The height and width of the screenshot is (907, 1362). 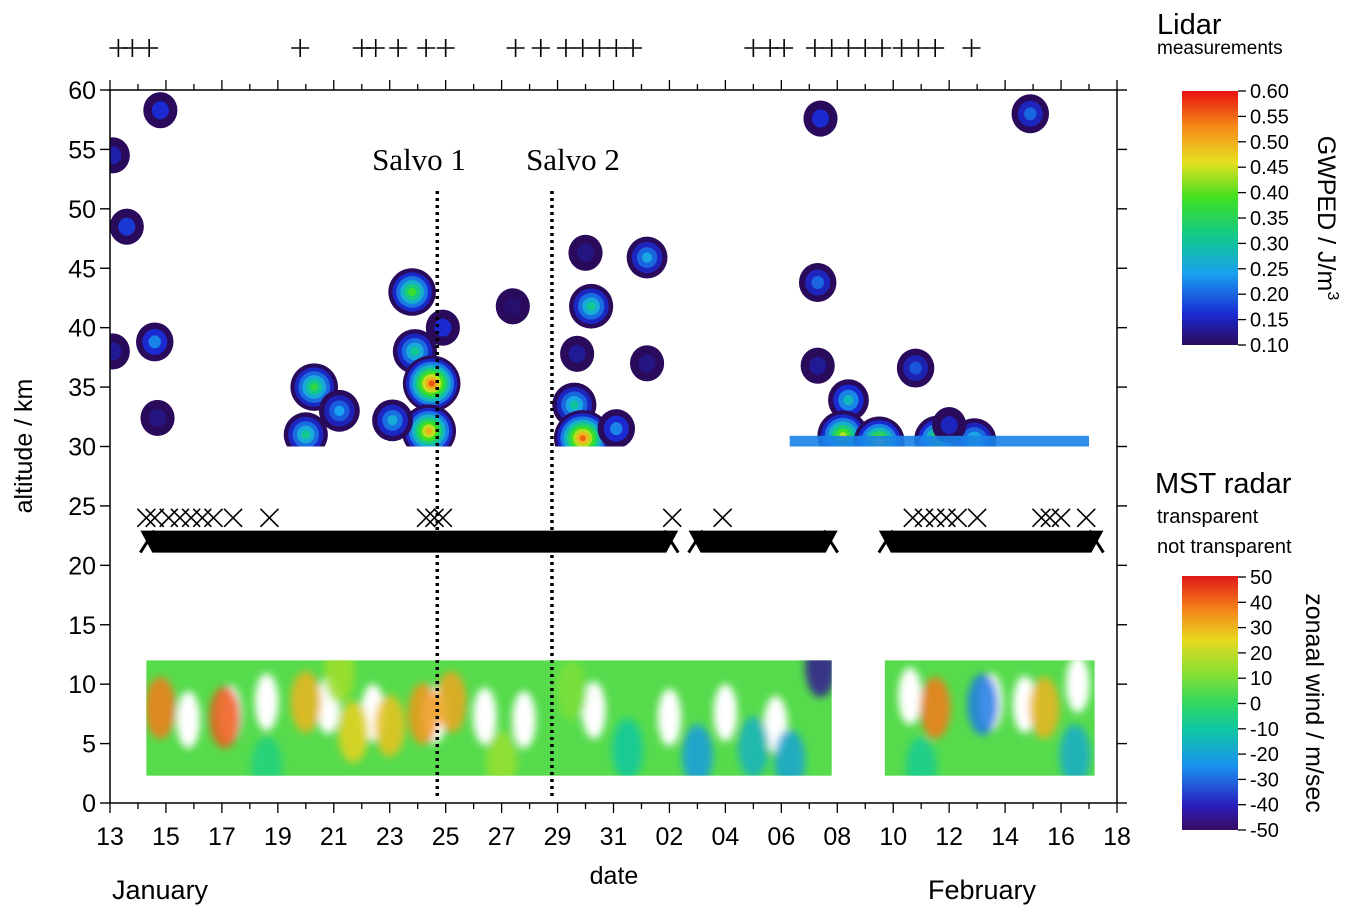 What do you see at coordinates (1261, 679) in the screenshot?
I see `colorbar-tick-label: 10` at bounding box center [1261, 679].